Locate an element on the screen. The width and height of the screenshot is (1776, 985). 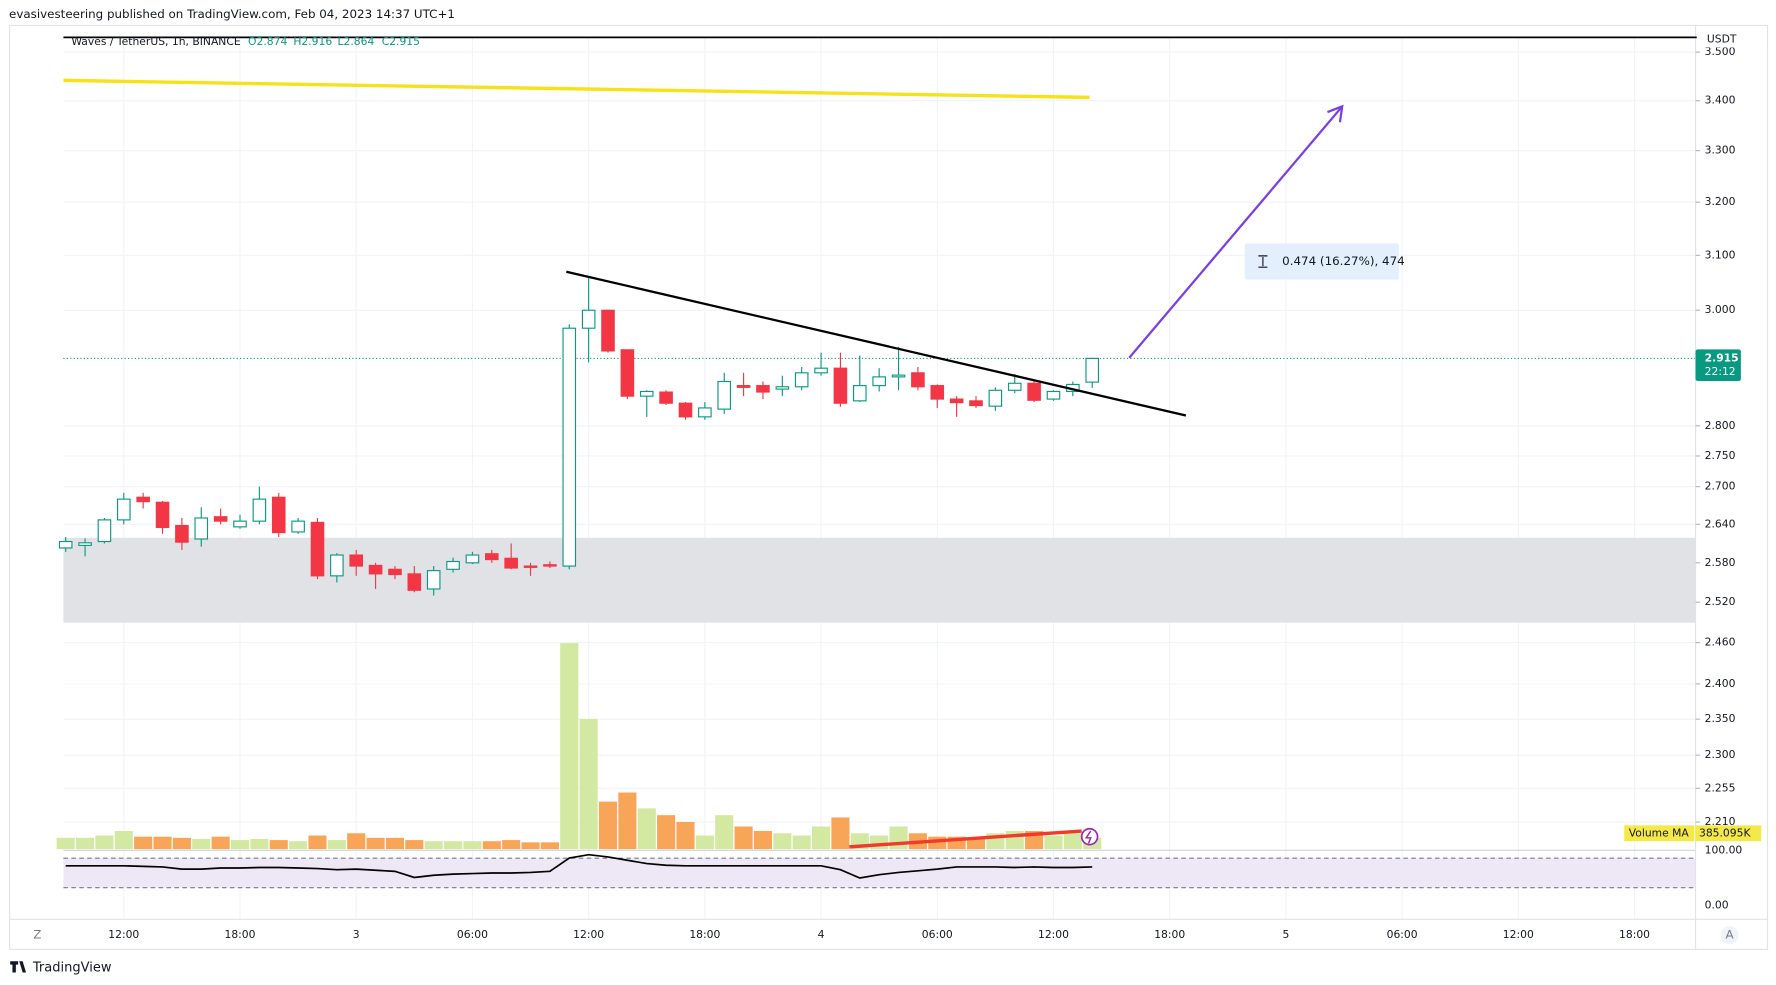
y-tick-label: 3.100 is located at coordinates (1720, 254).